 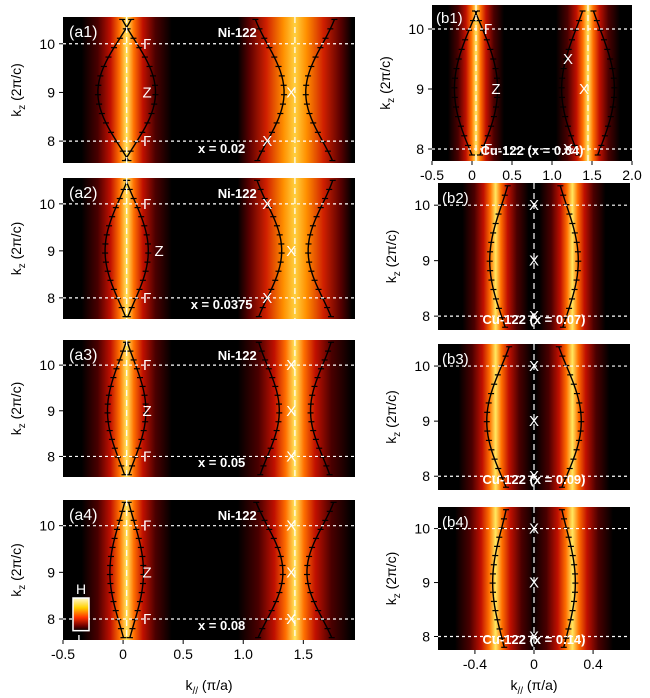 What do you see at coordinates (183, 654) in the screenshot?
I see `x-tick-label: 0.5` at bounding box center [183, 654].